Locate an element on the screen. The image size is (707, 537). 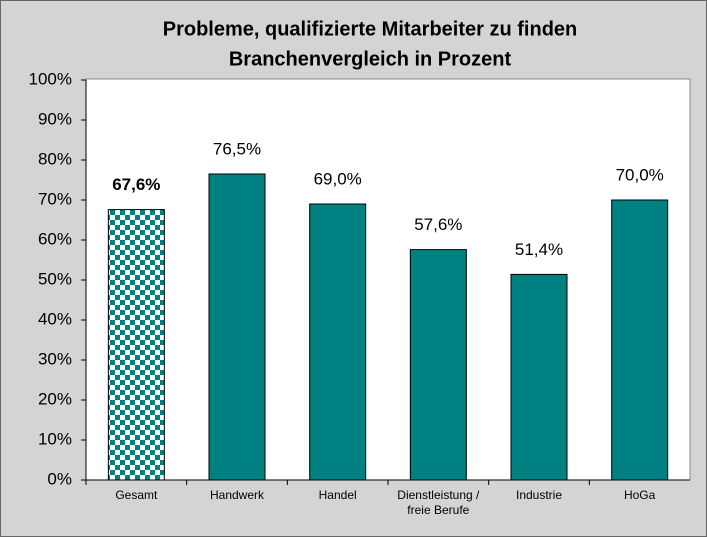
x-tick-label-box: Handwerk is located at coordinates (237, 495).